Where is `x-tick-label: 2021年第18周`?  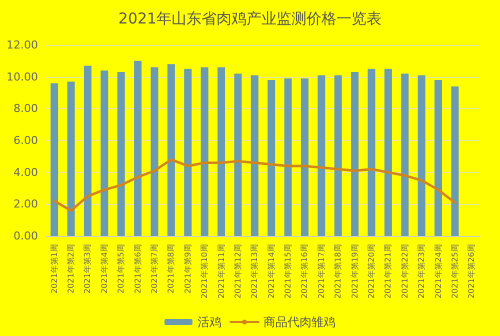 x-tick-label: 2021年第18周 is located at coordinates (338, 271).